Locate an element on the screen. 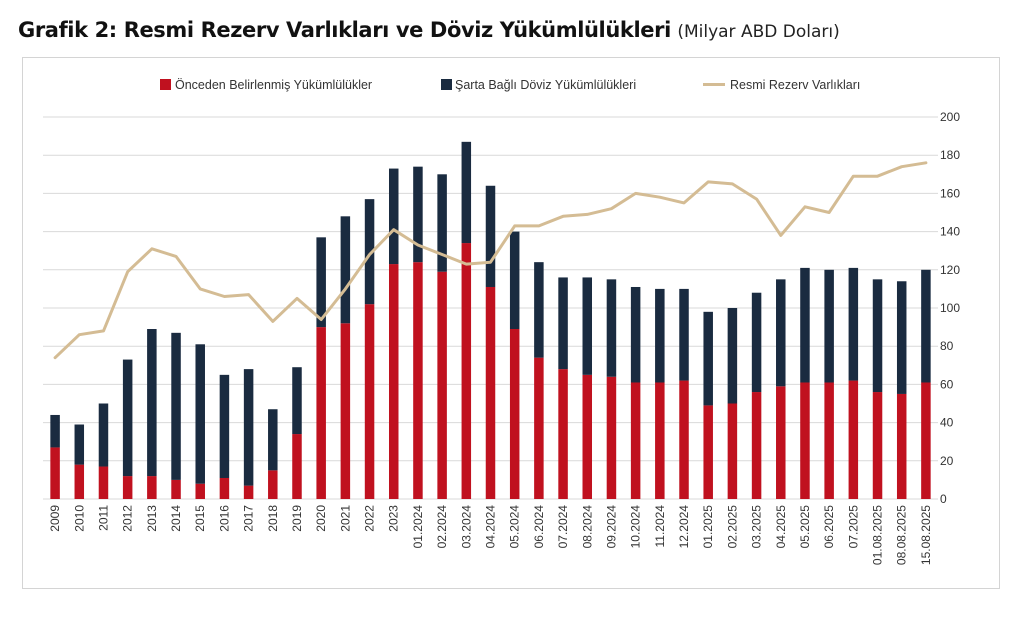 The width and height of the screenshot is (1024, 628). x-tick-label: 2021 is located at coordinates (345, 518).